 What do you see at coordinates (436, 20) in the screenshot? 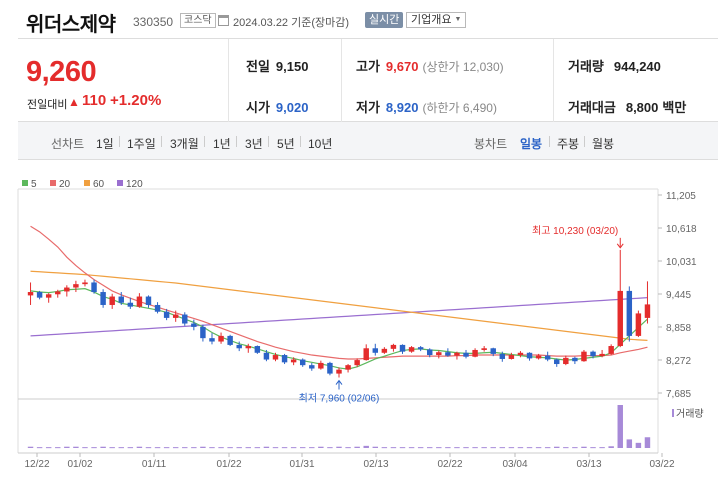
I see `company-overview-button: 기업개요 ▼` at bounding box center [436, 20].